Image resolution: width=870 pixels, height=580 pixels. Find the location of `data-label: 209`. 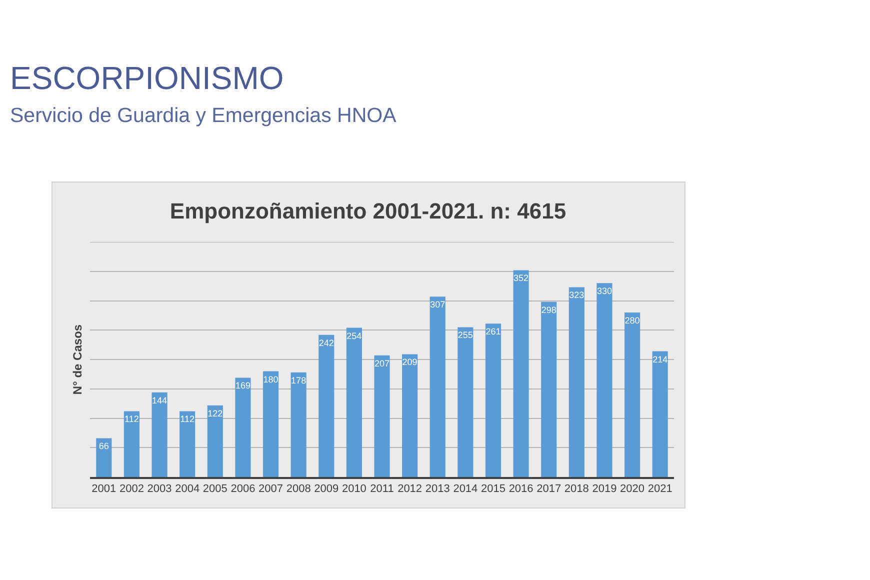

data-label: 209 is located at coordinates (410, 362).